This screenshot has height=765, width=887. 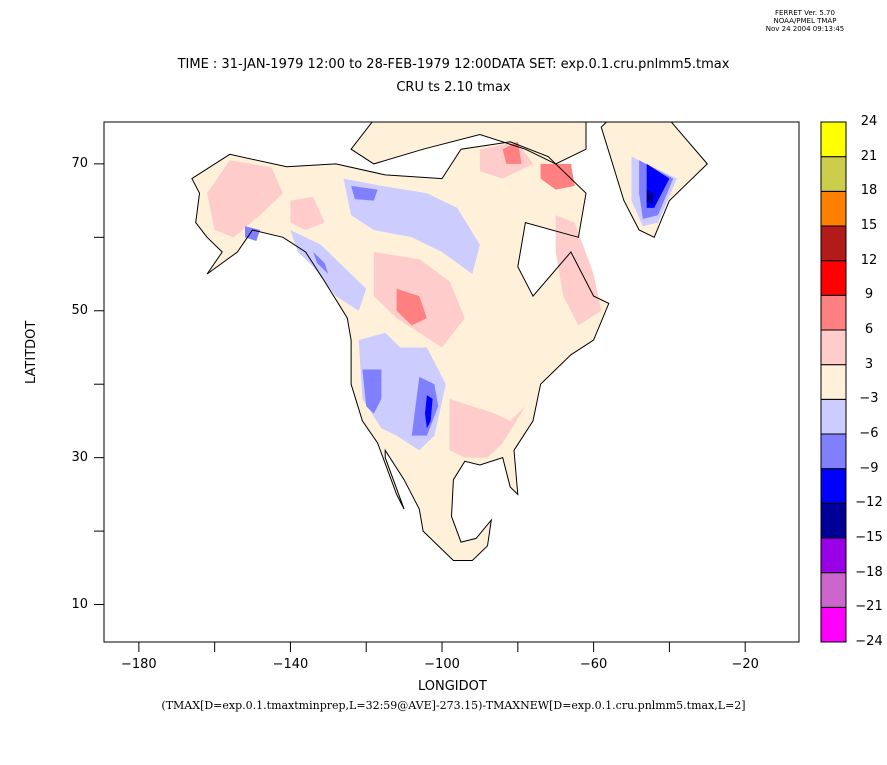 I want to click on region-nwt-cold, so click(x=364, y=193).